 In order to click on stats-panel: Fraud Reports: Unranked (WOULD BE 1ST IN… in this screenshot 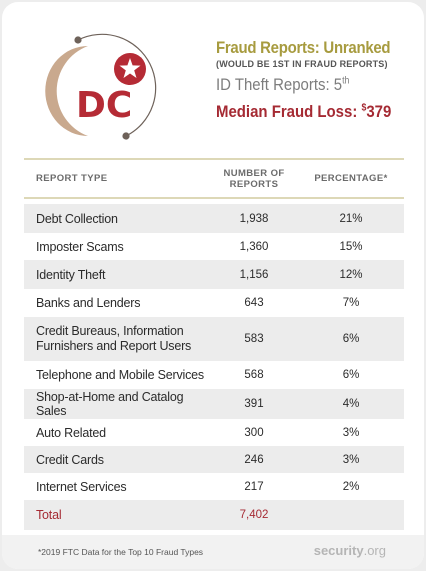, I will do `click(316, 80)`.